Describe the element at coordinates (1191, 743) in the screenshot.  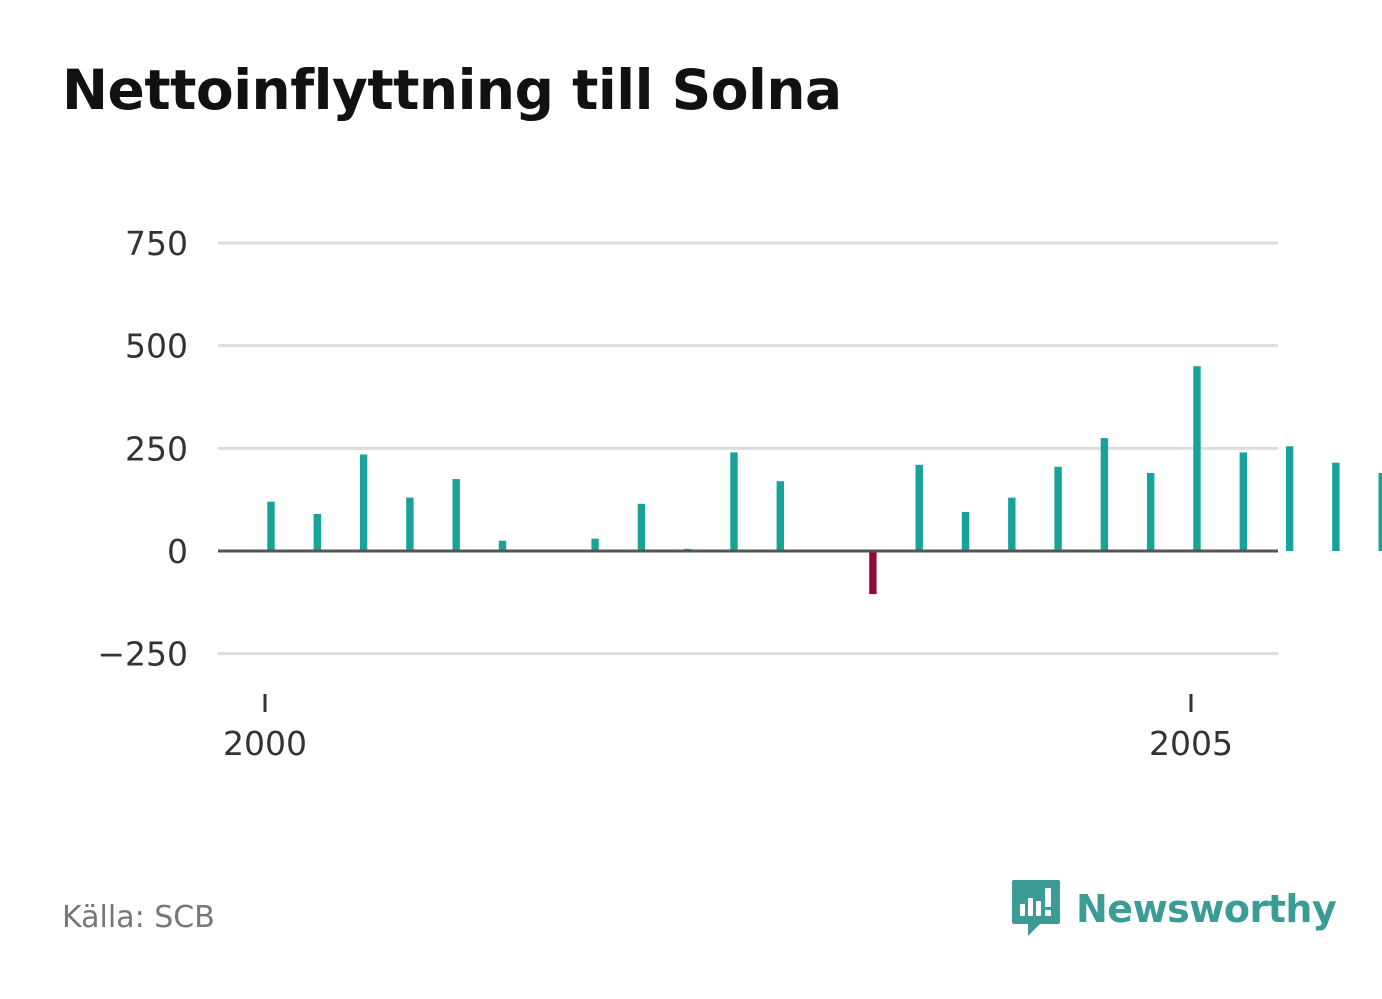
I see `x-tick-label: 2005` at that location.